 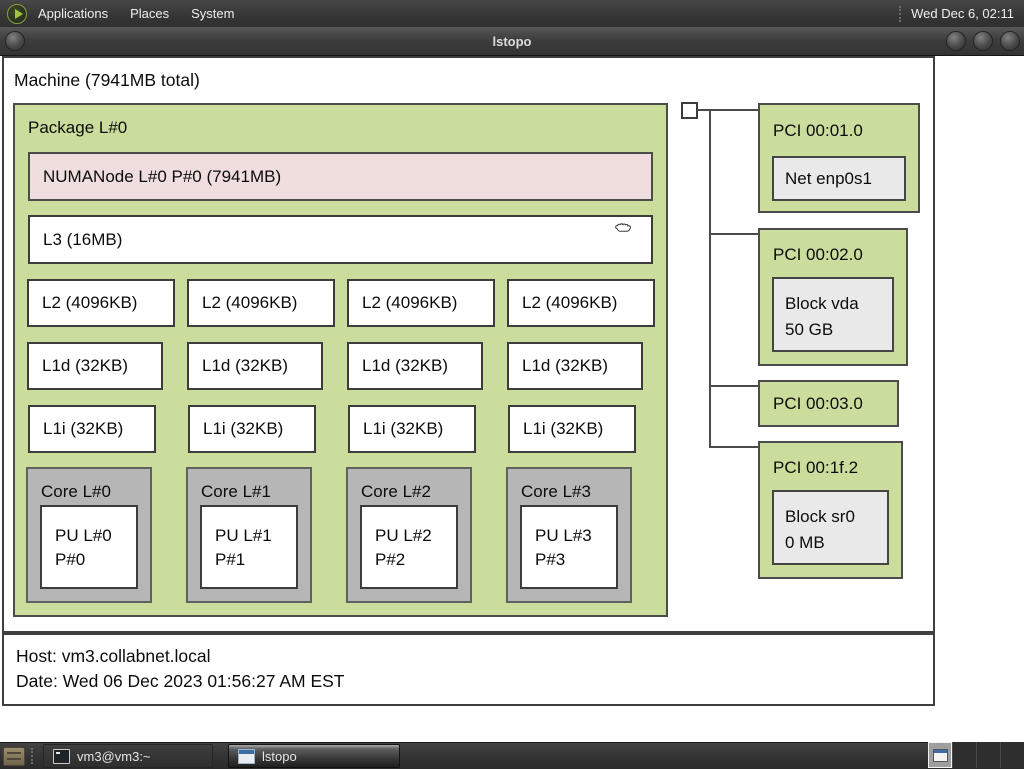 I want to click on bottom-taskbar: vm3@vm3:~ lstopo, so click(x=512, y=755).